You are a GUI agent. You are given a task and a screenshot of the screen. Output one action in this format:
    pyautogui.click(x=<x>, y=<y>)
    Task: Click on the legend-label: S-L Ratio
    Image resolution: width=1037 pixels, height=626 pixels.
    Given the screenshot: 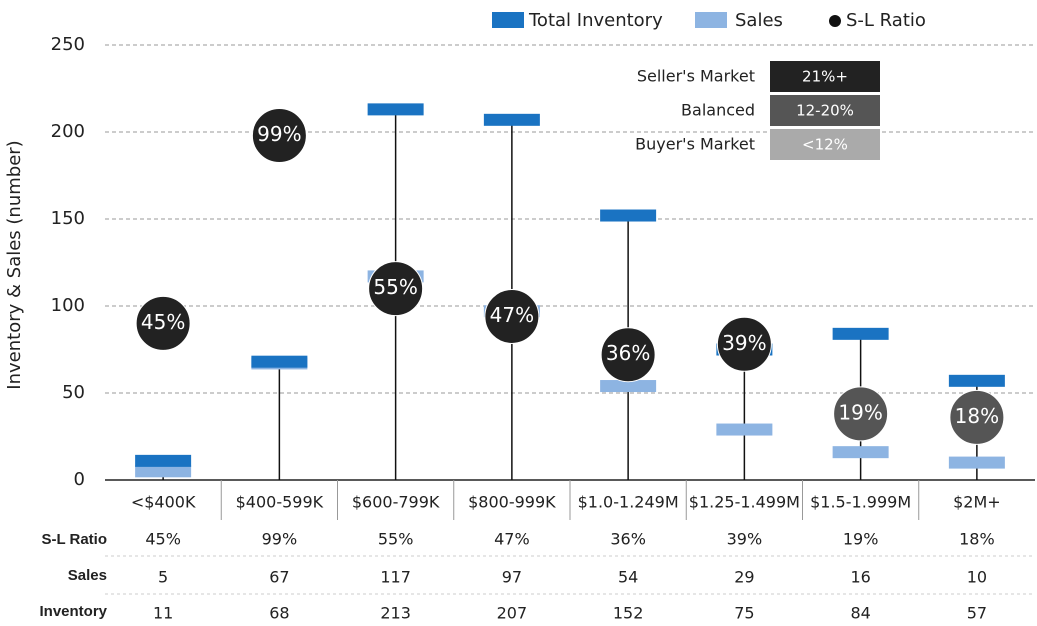 What is the action you would take?
    pyautogui.click(x=886, y=20)
    